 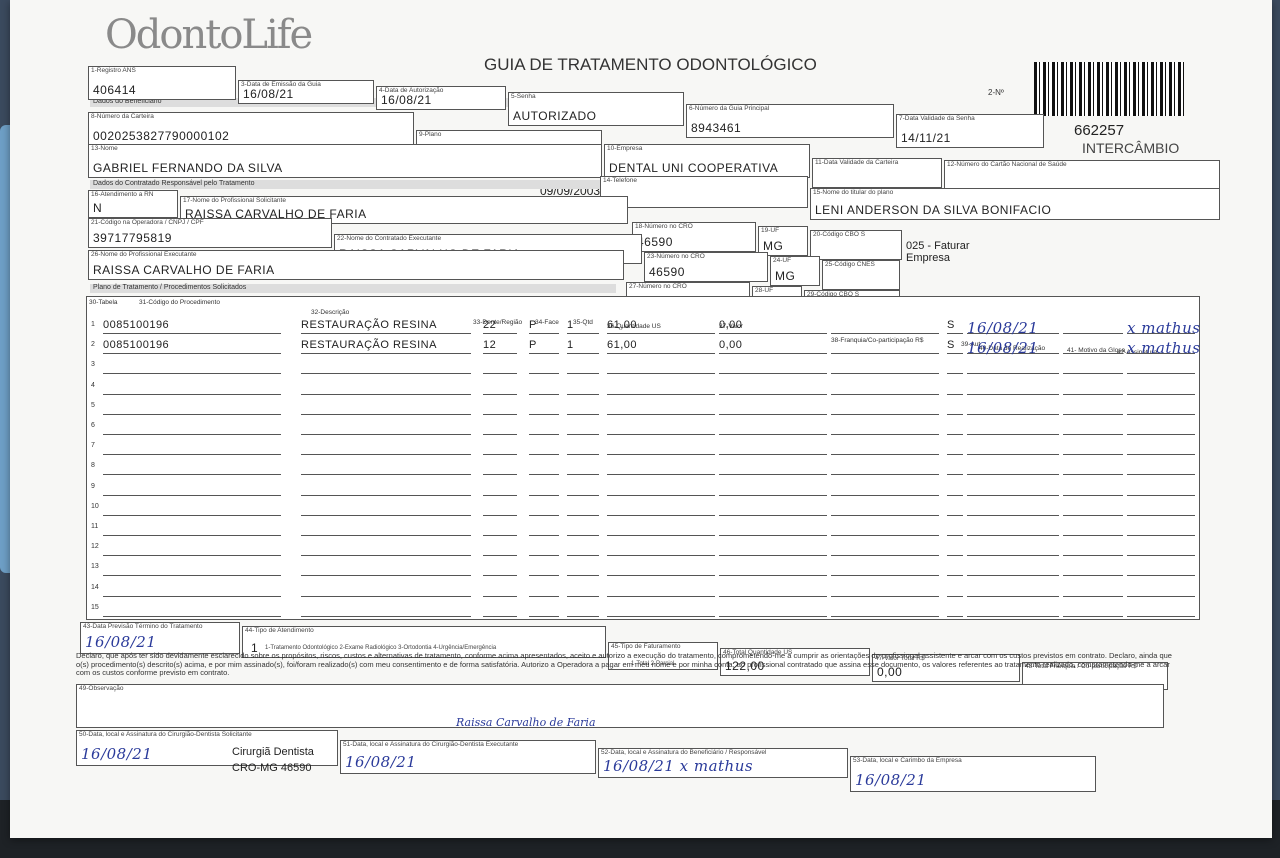 What do you see at coordinates (113, 70) in the screenshot?
I see `field-label: 1-Registro ANS` at bounding box center [113, 70].